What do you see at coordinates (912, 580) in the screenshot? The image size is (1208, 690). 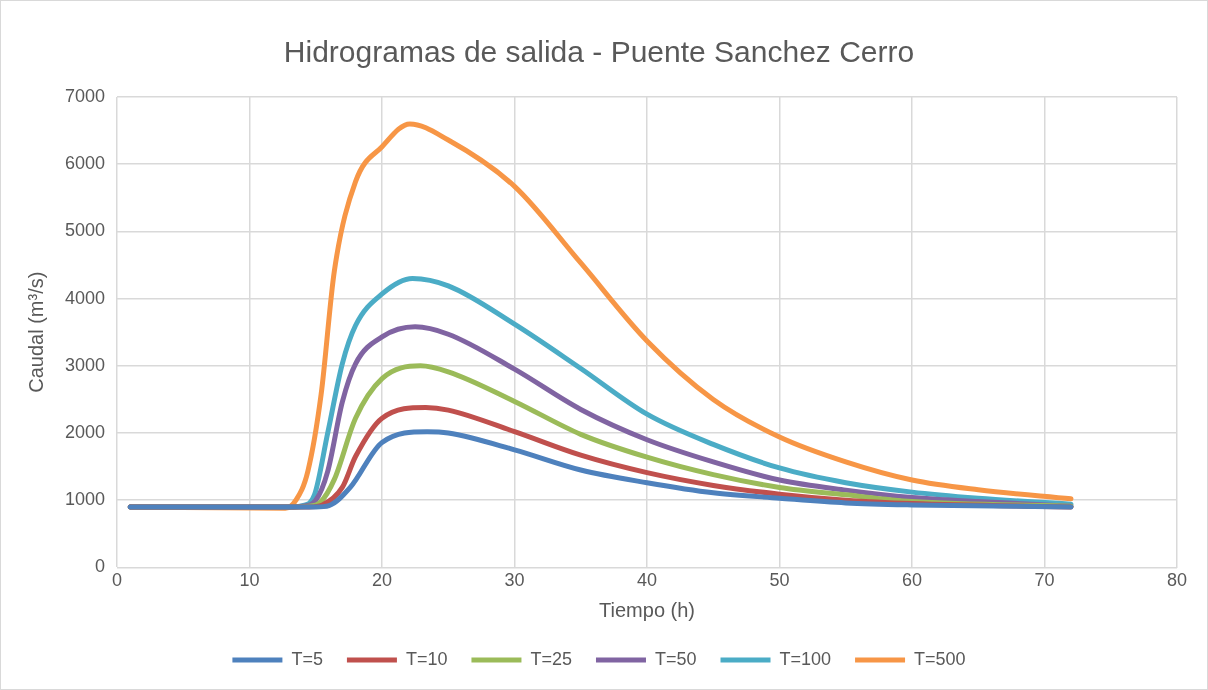 I see `x-tick-label: 60` at bounding box center [912, 580].